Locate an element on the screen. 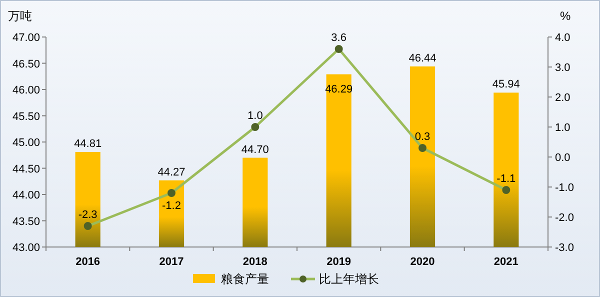 The height and width of the screenshot is (297, 600). y2-tick-label: 0.0 is located at coordinates (562, 158).